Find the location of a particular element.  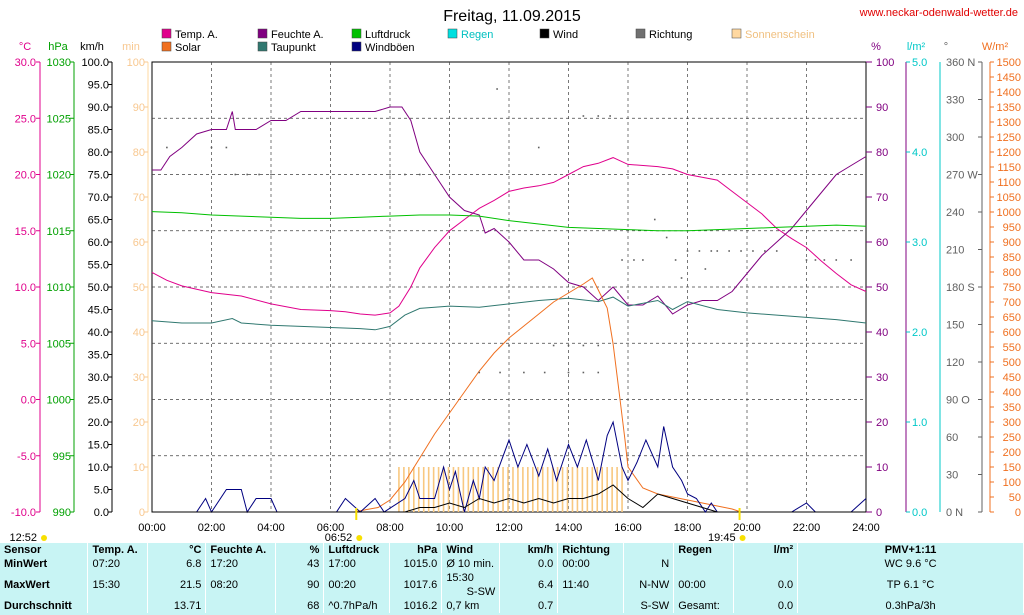

wind-tick-label: 15.0 is located at coordinates (98, 446).